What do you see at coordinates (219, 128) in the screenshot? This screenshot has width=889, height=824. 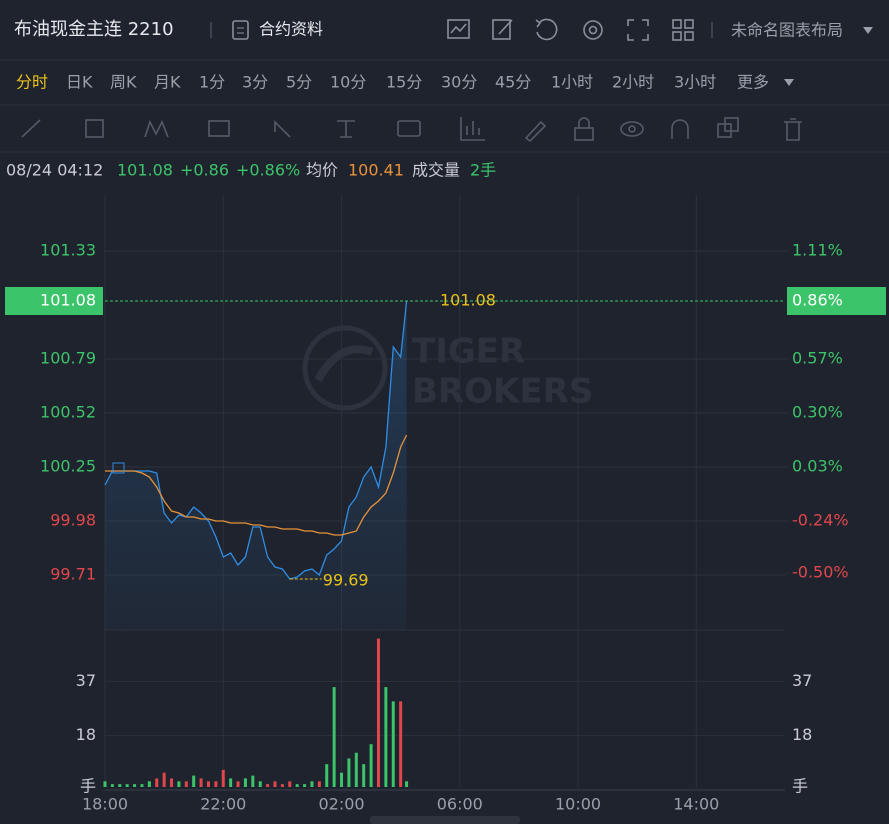 I see `tool-fib` at bounding box center [219, 128].